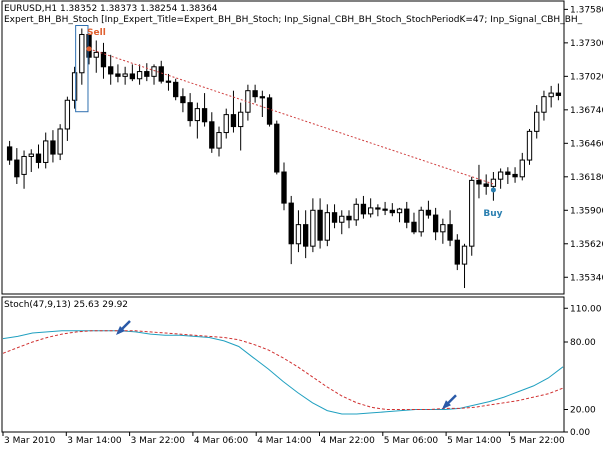 The height and width of the screenshot is (453, 603). I want to click on stoch-label: Stoch(47,9,13) 25.63 29.92, so click(66, 305).